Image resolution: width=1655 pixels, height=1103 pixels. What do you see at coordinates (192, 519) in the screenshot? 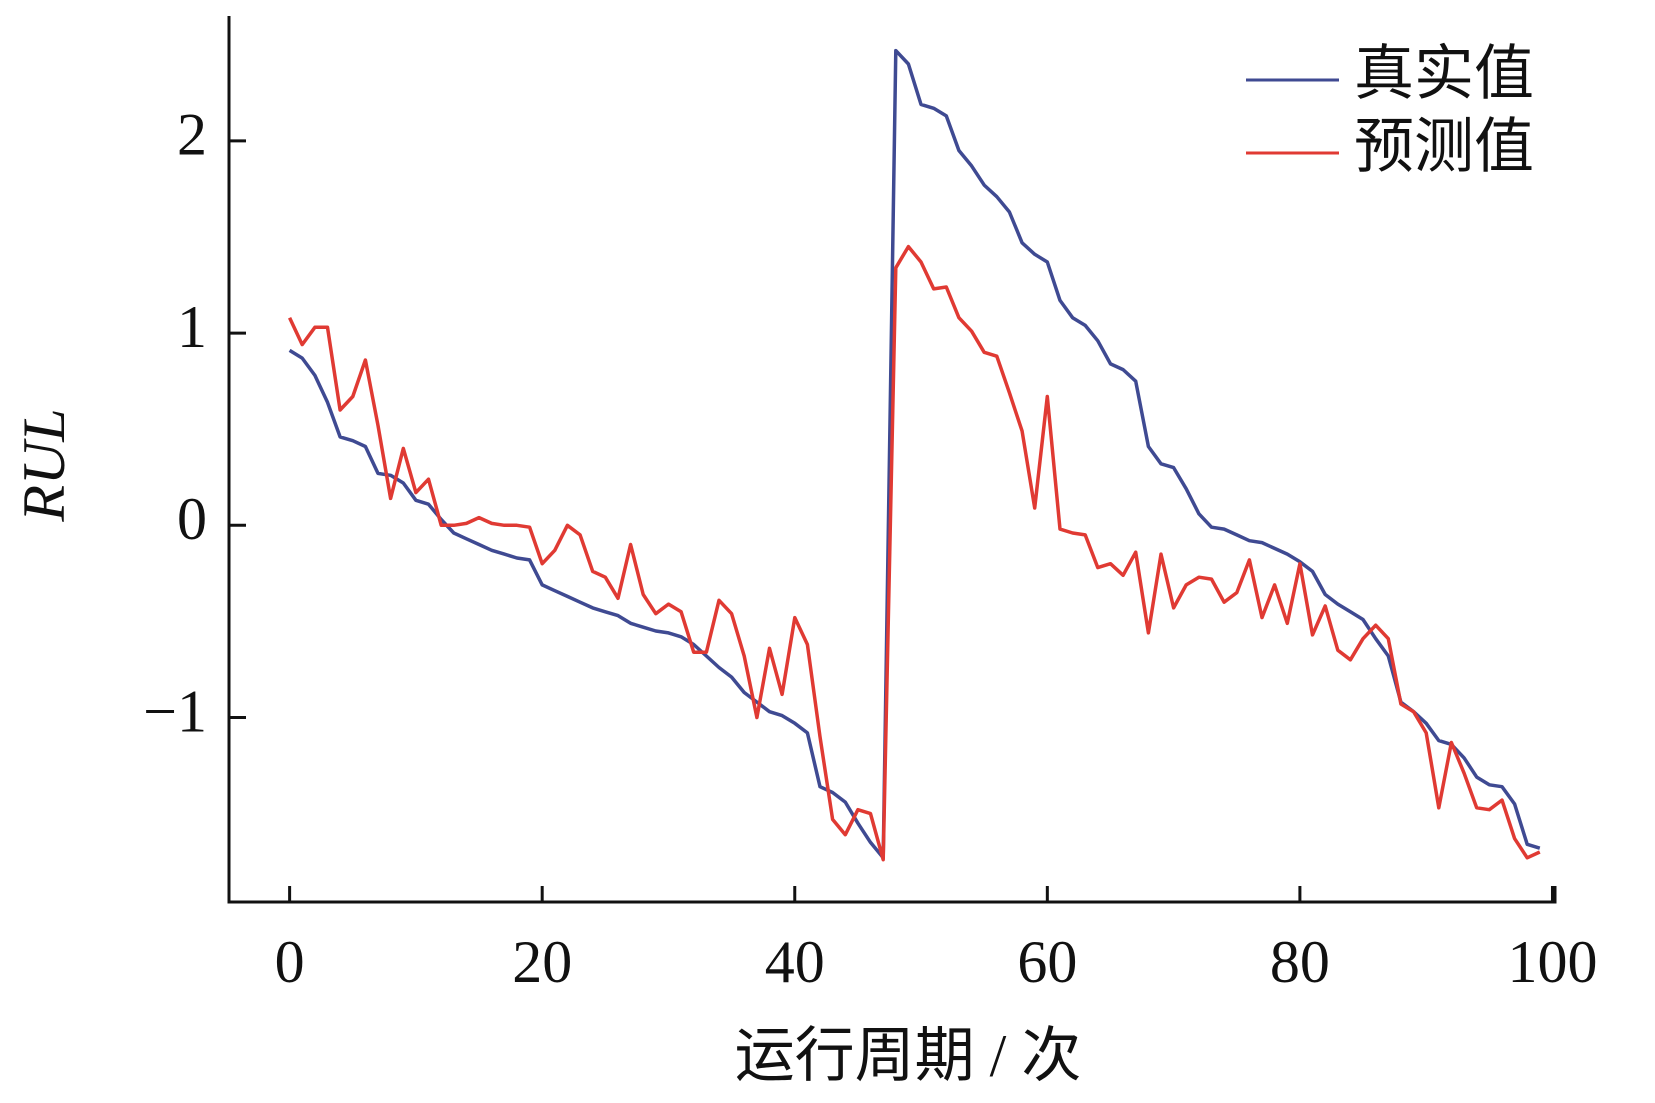
I see `y-tick-label: 0` at bounding box center [192, 519].